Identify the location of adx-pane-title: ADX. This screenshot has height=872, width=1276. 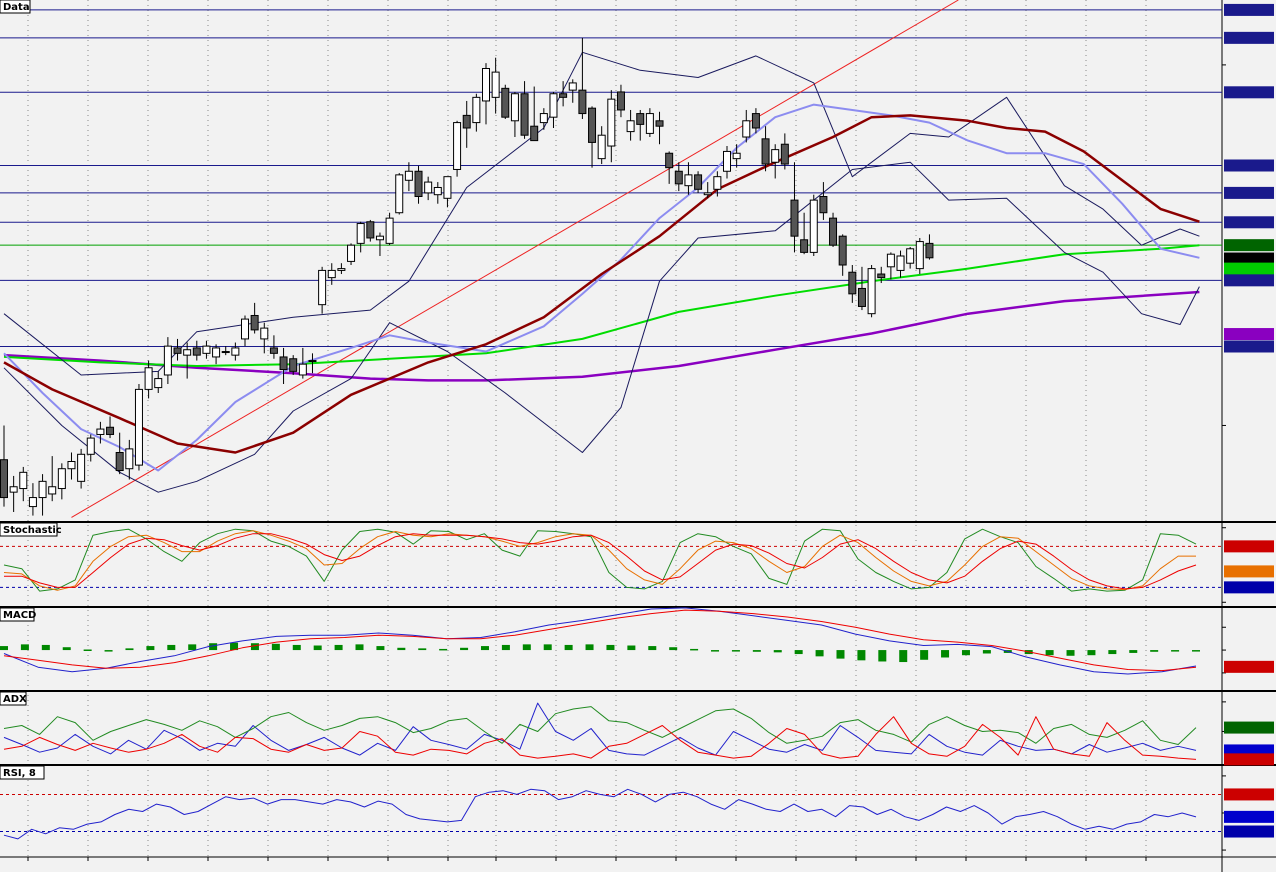
(15, 699).